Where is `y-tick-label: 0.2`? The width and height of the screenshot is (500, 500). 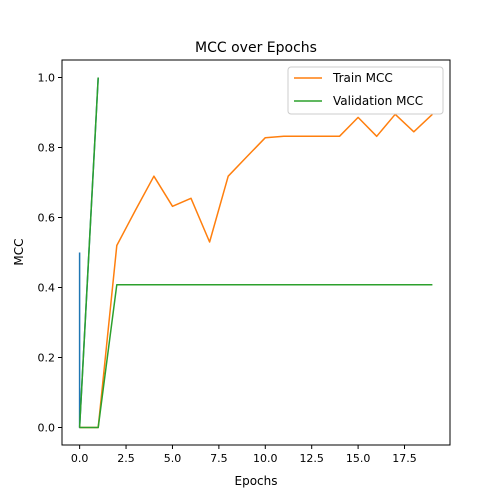 y-tick-label: 0.2 is located at coordinates (47, 358).